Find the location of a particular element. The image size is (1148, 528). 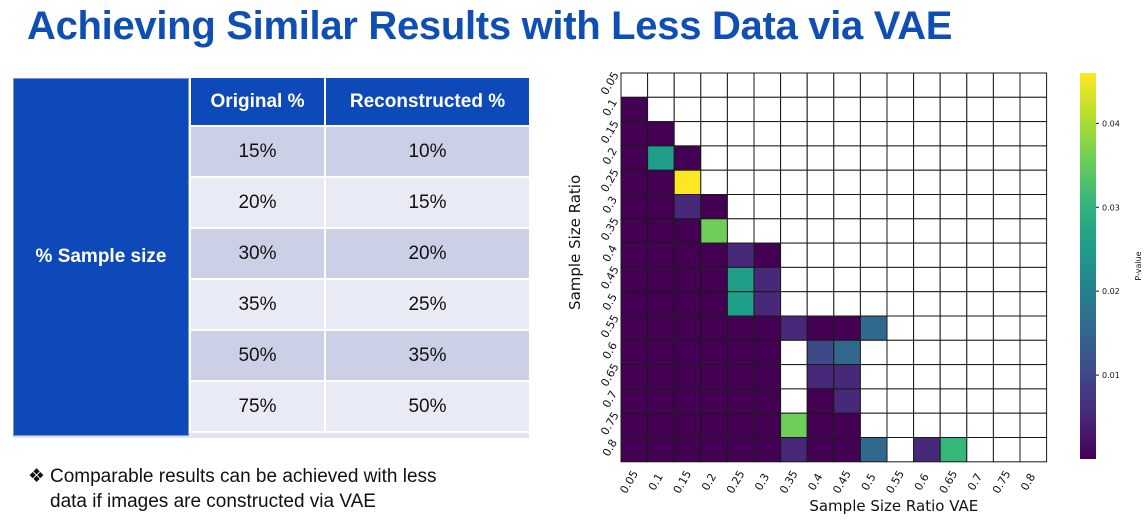

column-header-original: Original % is located at coordinates (256, 102).